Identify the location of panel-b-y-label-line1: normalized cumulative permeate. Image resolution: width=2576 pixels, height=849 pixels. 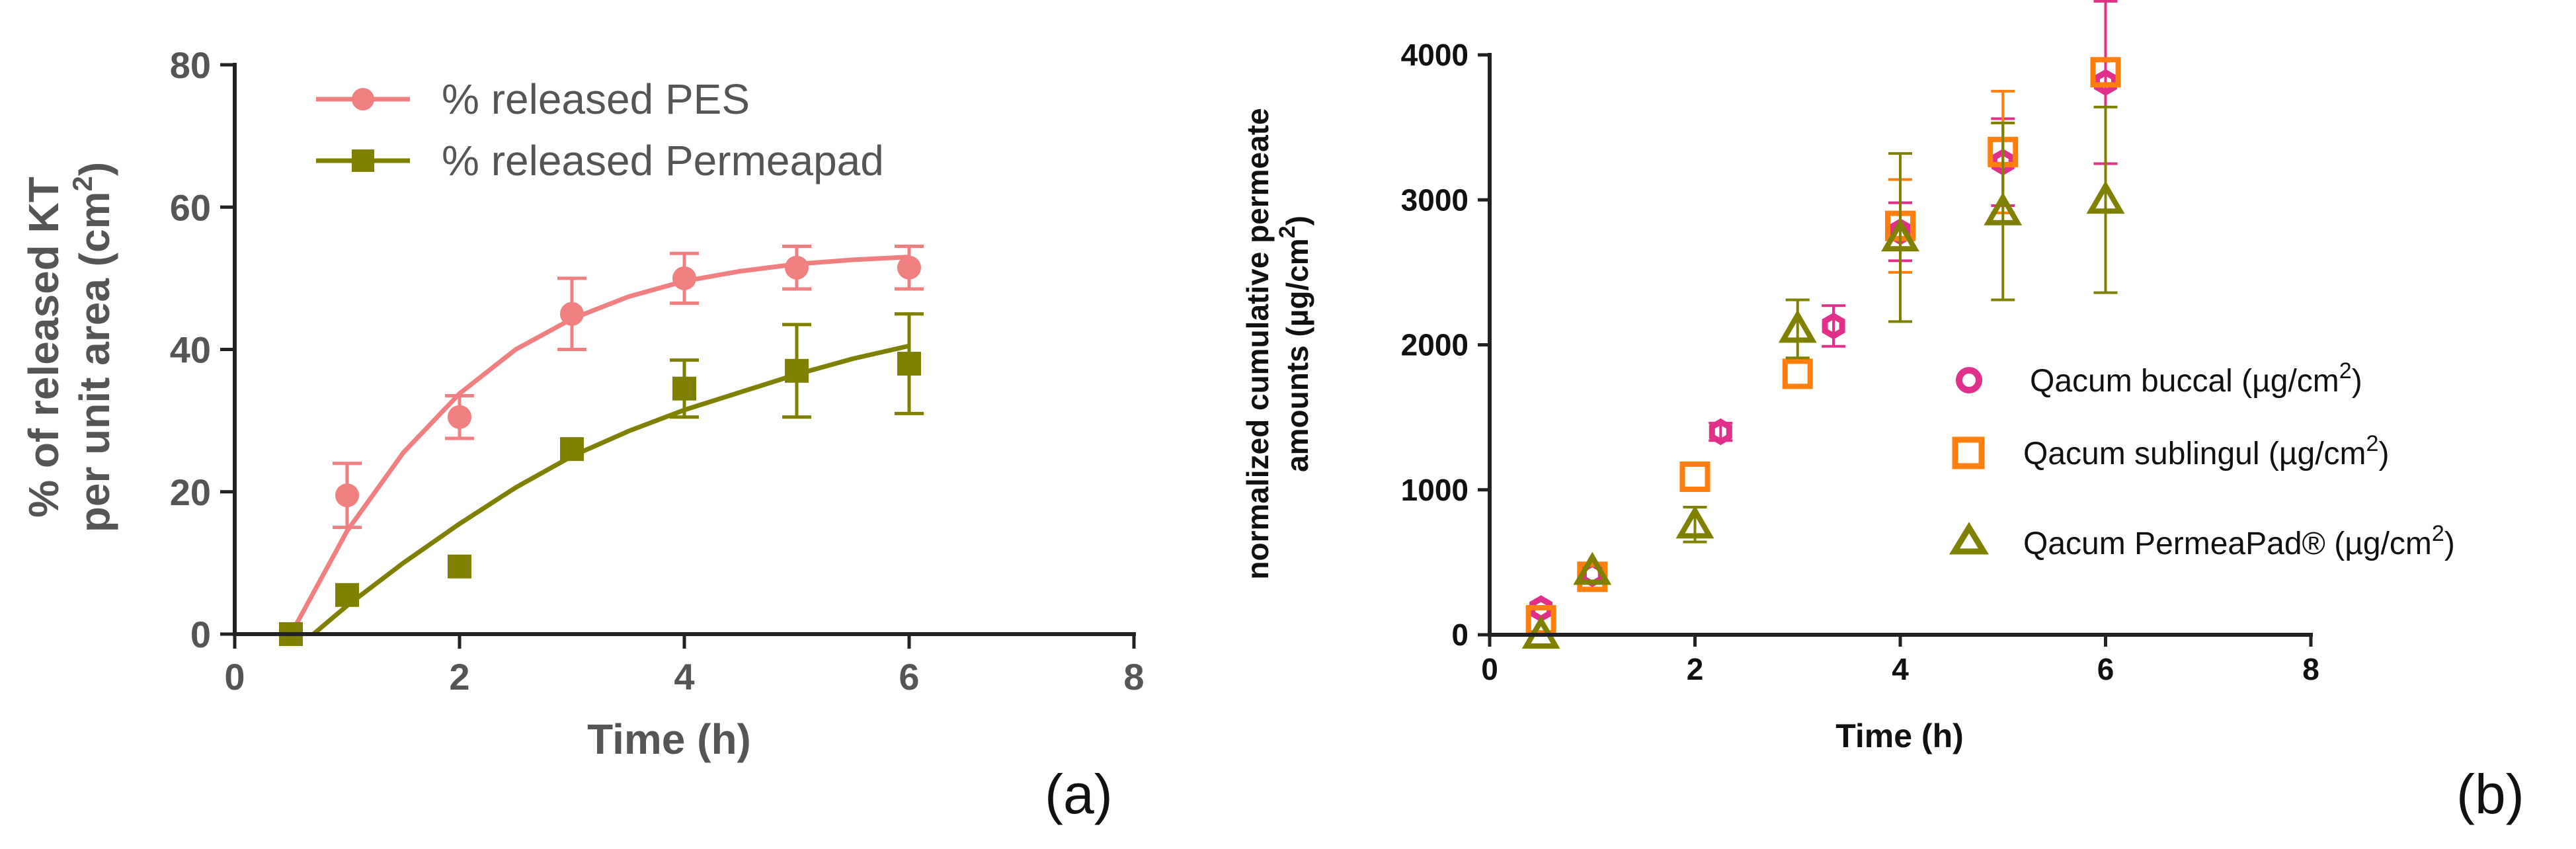
(1257, 344).